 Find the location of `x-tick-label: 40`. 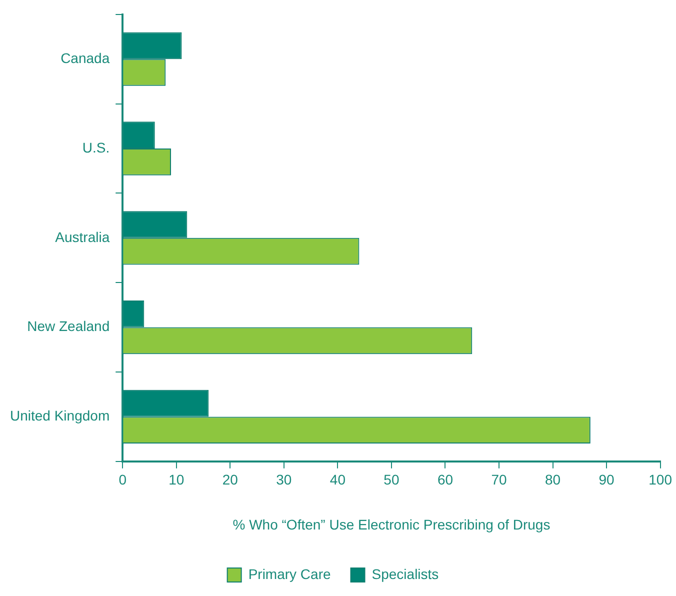

x-tick-label: 40 is located at coordinates (338, 480).